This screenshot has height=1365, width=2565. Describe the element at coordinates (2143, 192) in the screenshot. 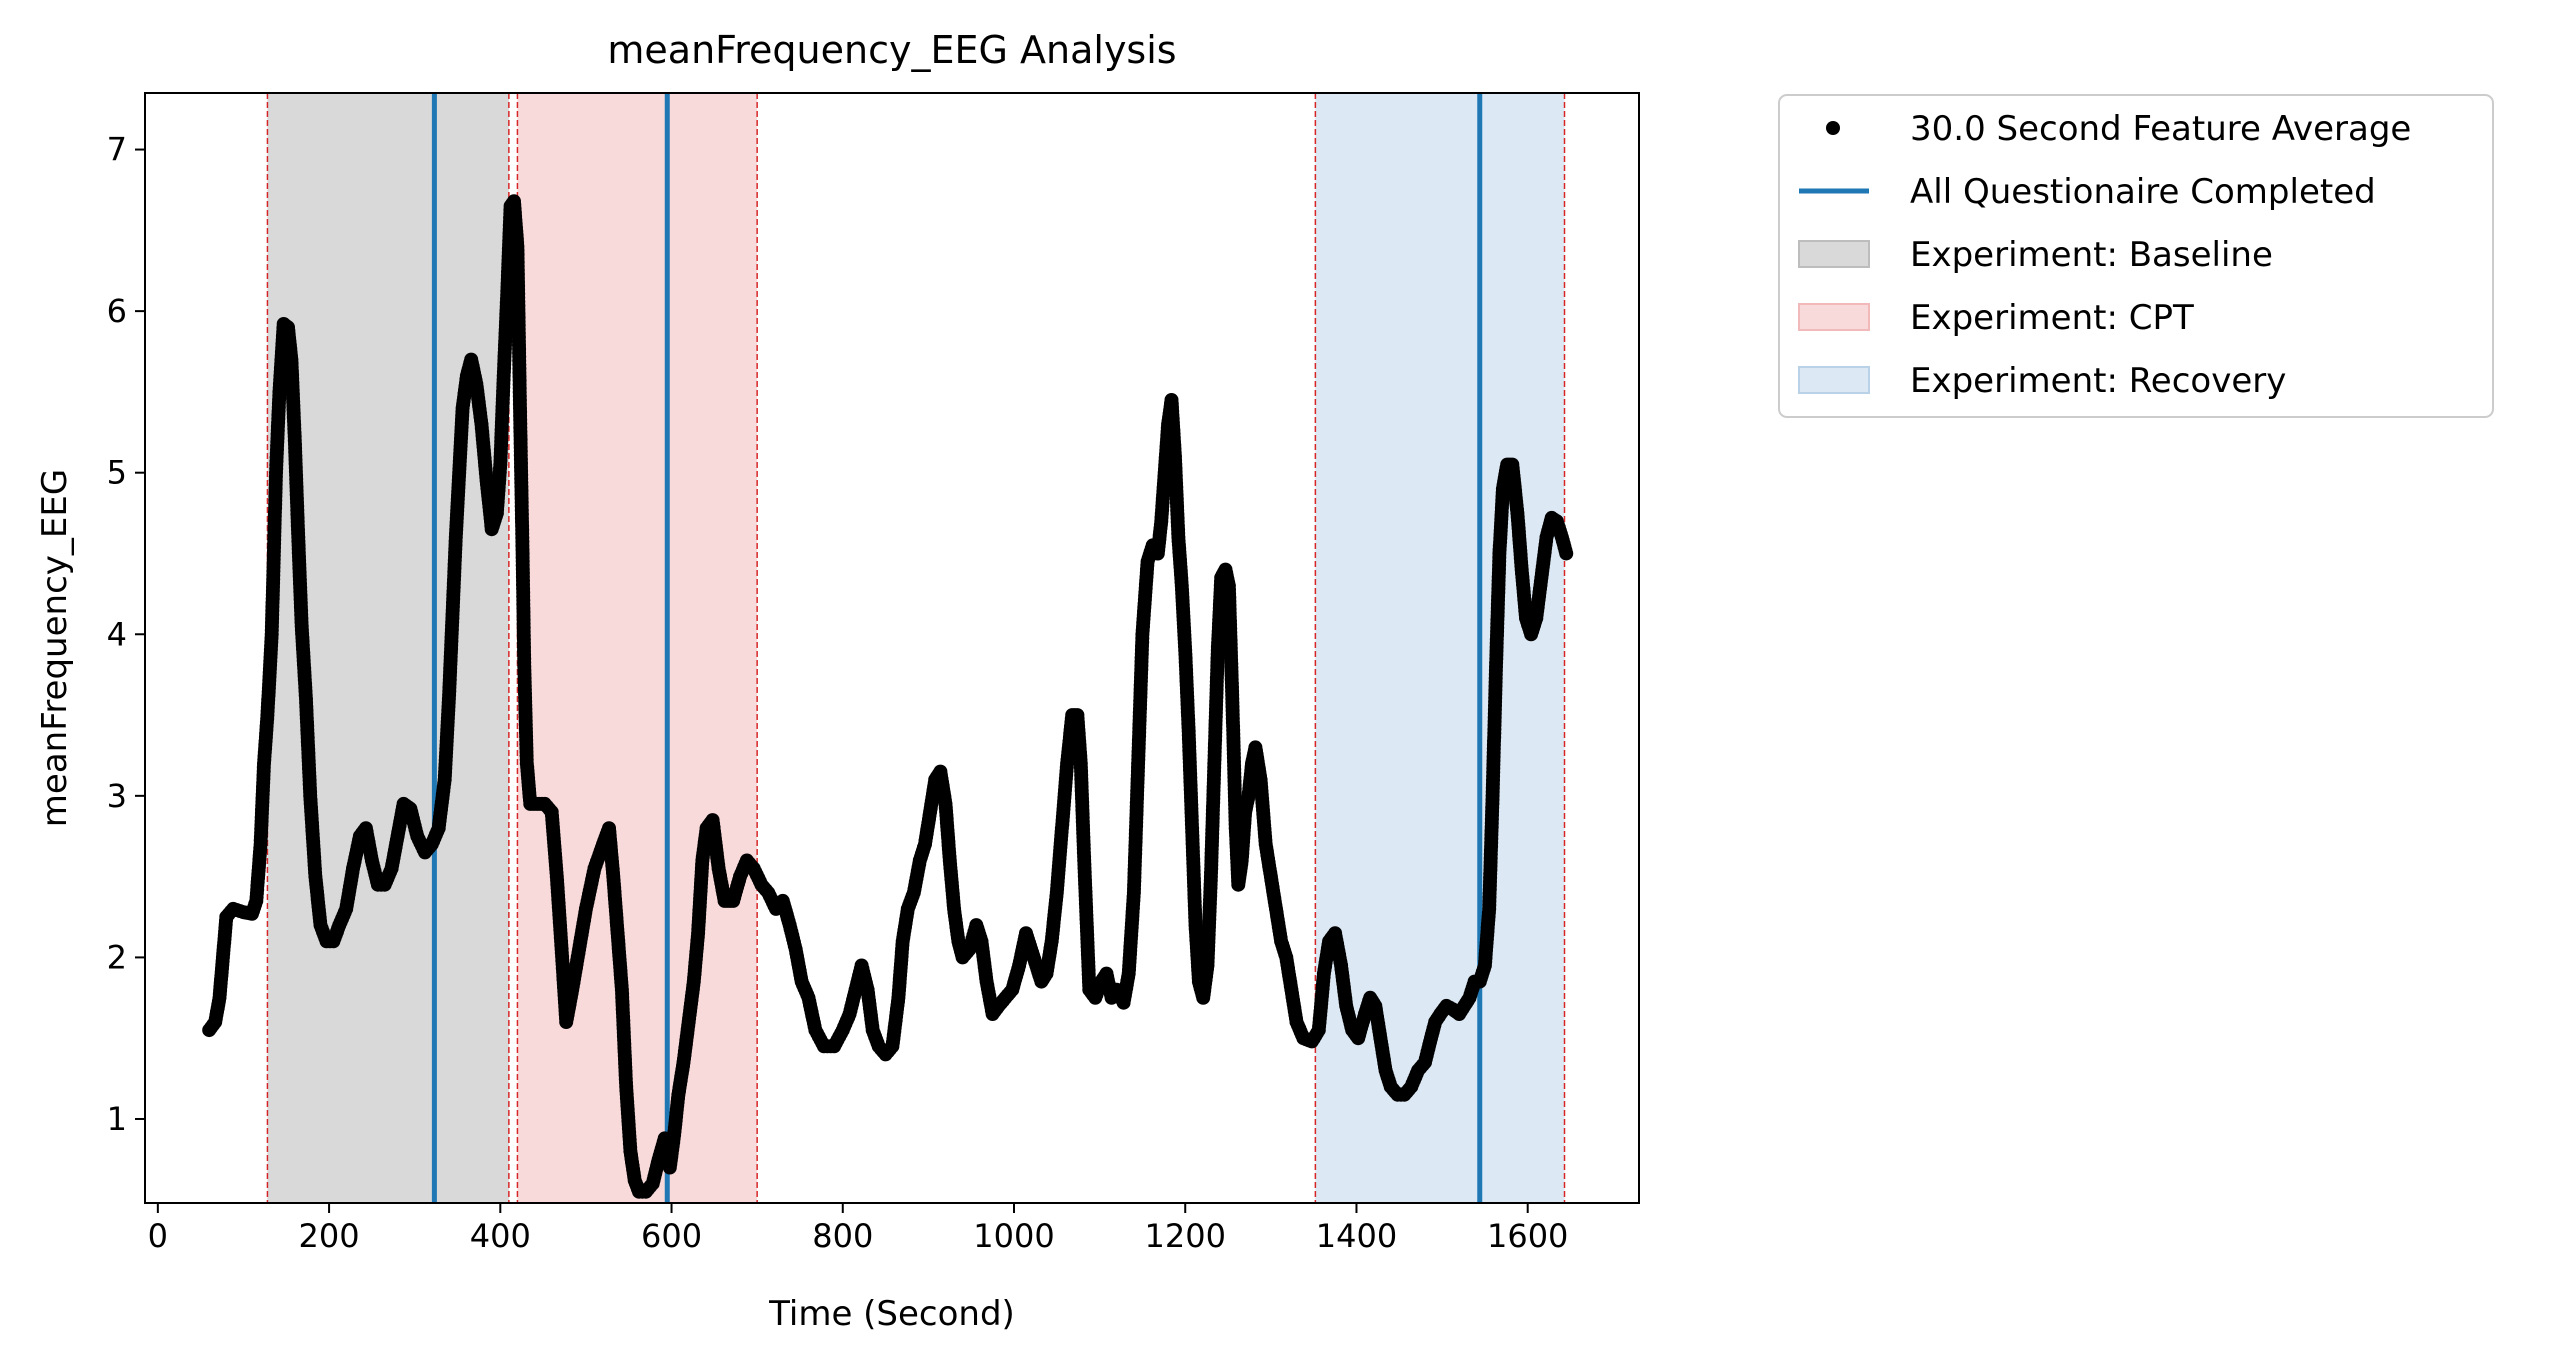

I see `legend-label: All Questionaire Completed` at that location.